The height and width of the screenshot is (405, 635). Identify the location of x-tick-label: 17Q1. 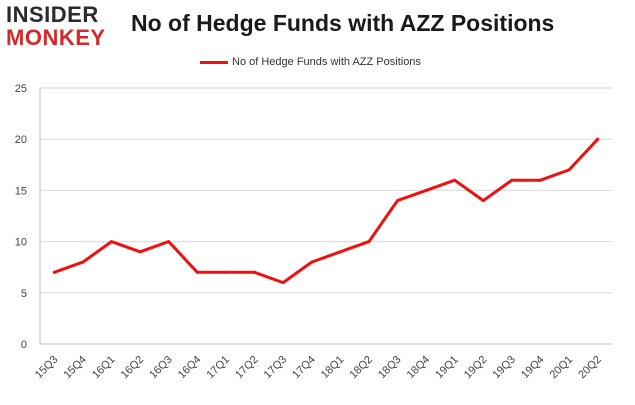
(218, 368).